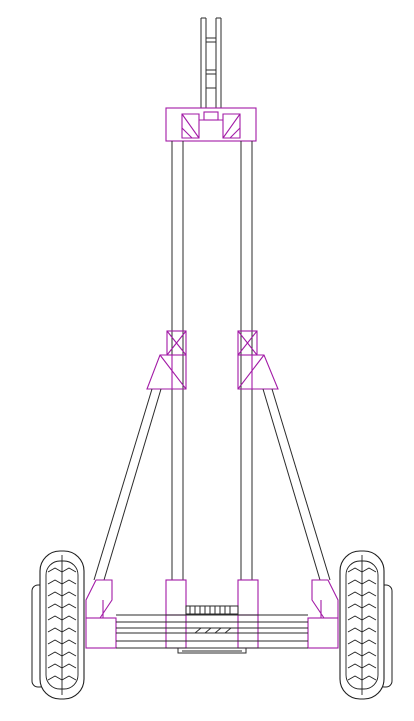  I want to click on top-handle, so click(211, 63).